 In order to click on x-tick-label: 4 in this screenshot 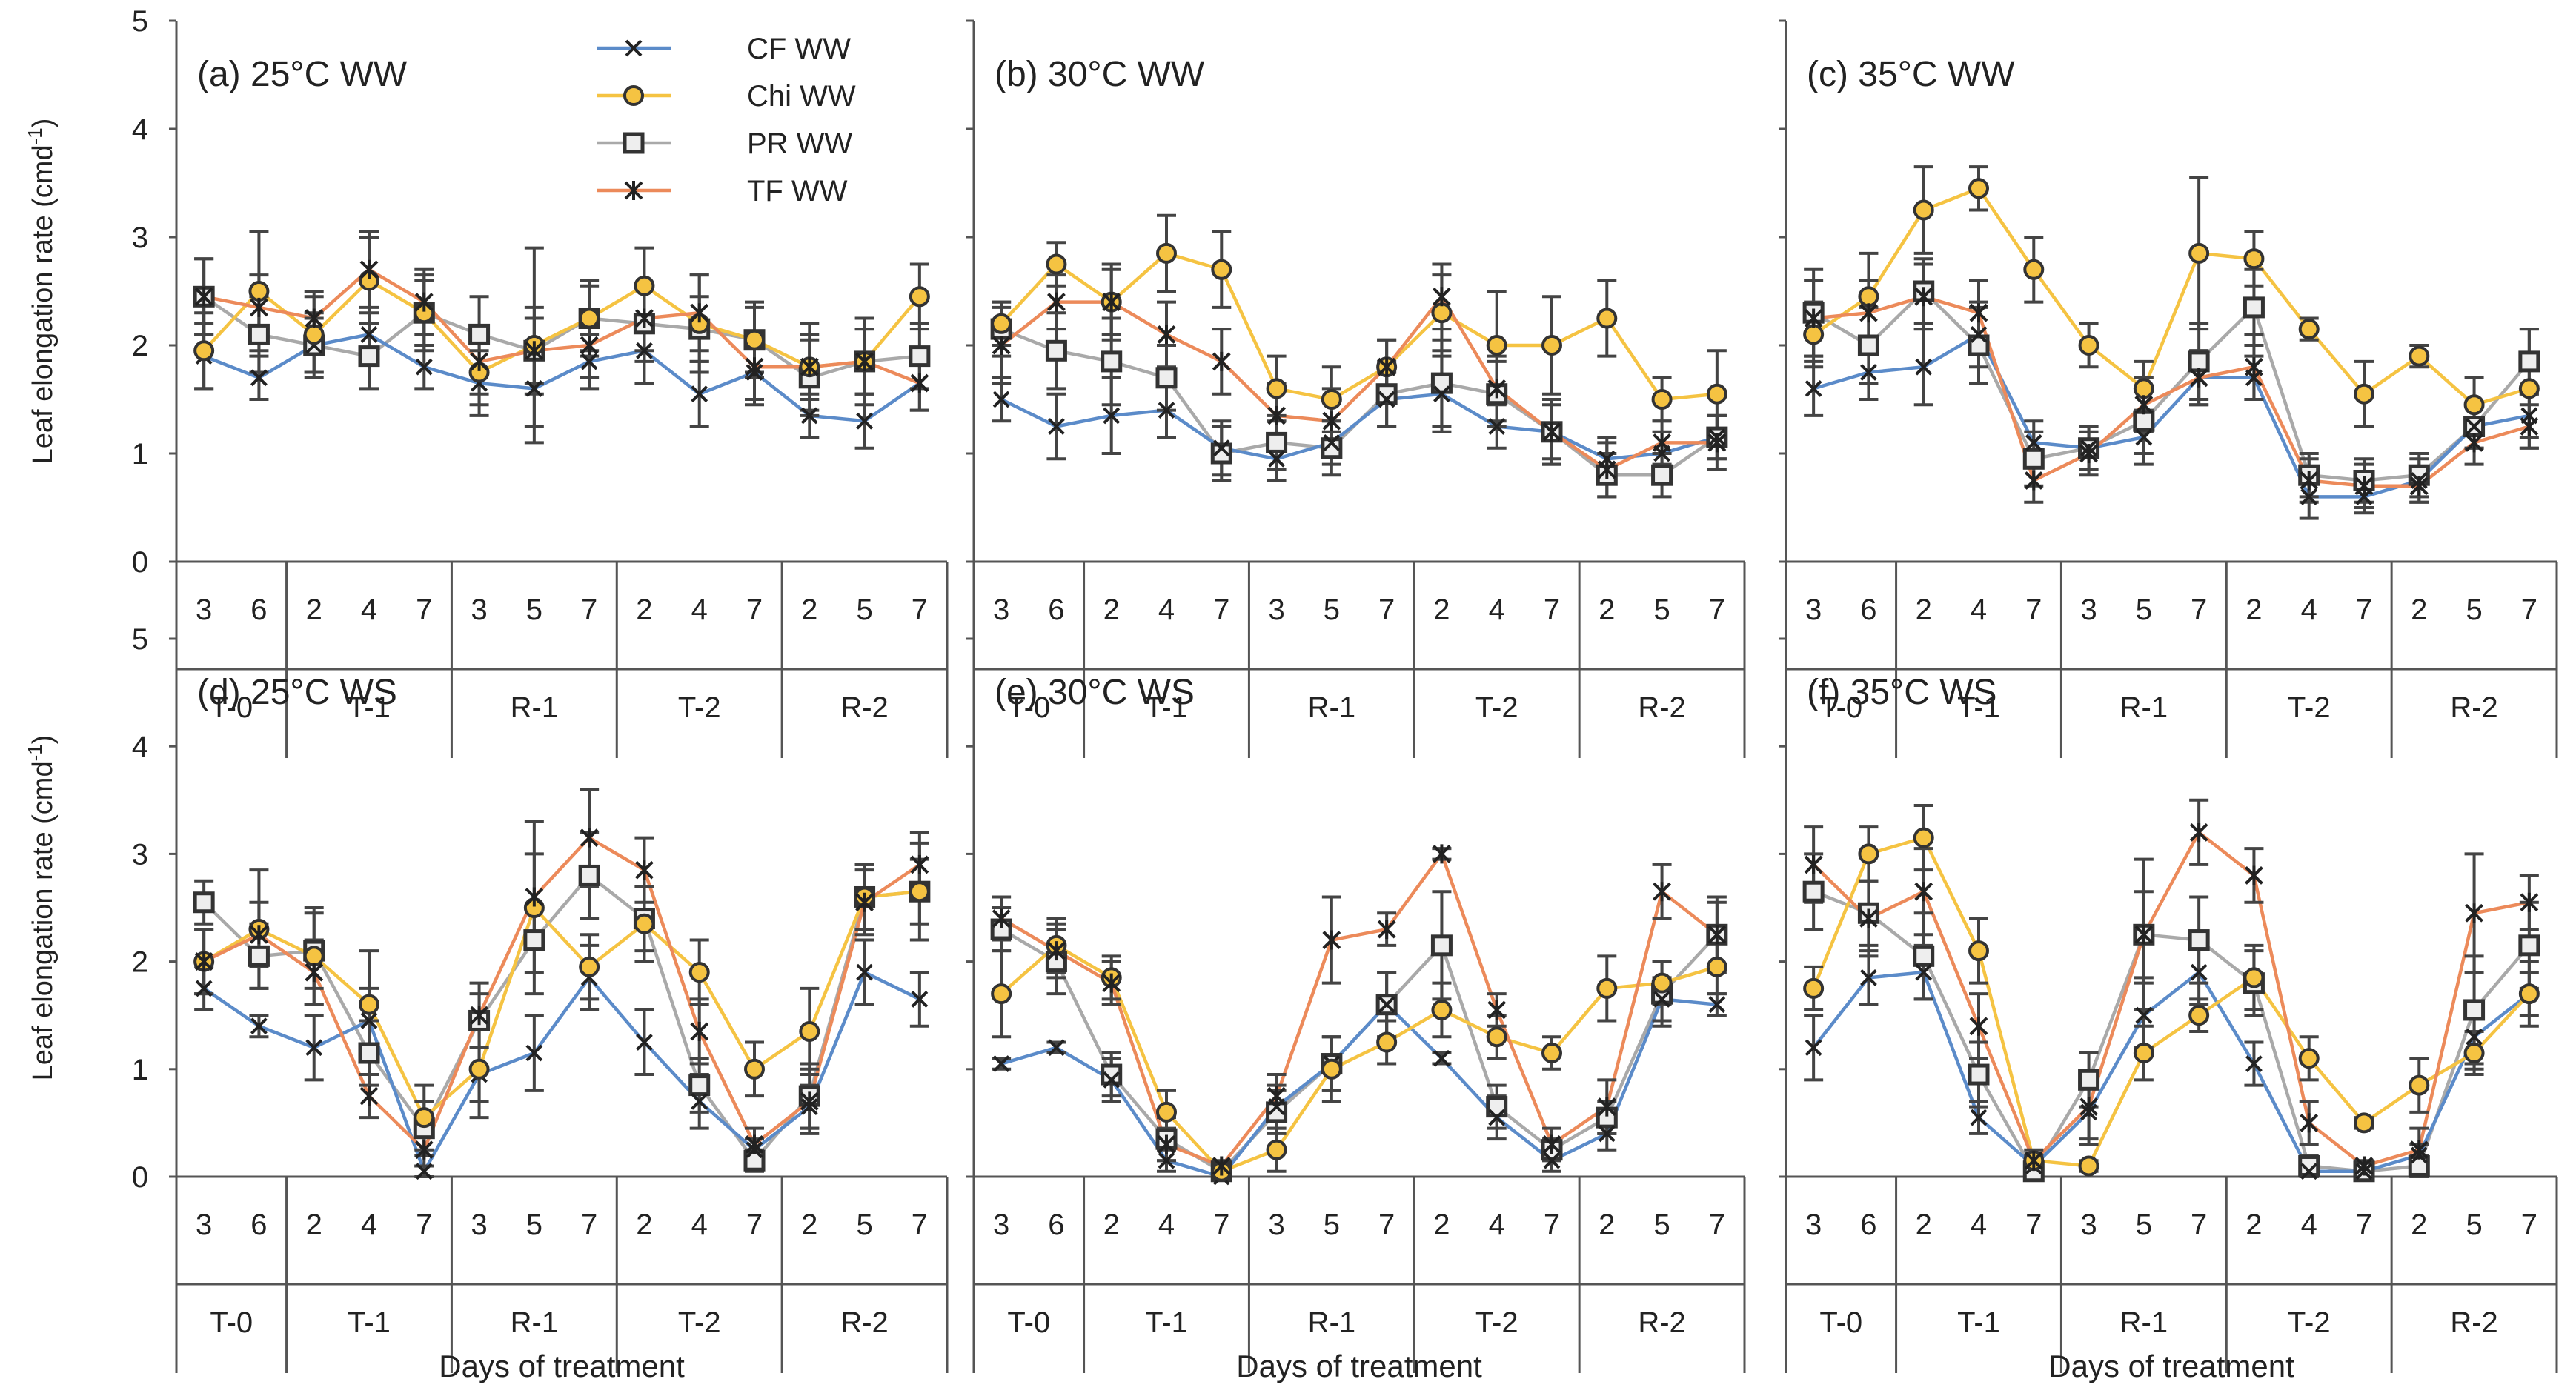, I will do `click(1497, 1225)`.